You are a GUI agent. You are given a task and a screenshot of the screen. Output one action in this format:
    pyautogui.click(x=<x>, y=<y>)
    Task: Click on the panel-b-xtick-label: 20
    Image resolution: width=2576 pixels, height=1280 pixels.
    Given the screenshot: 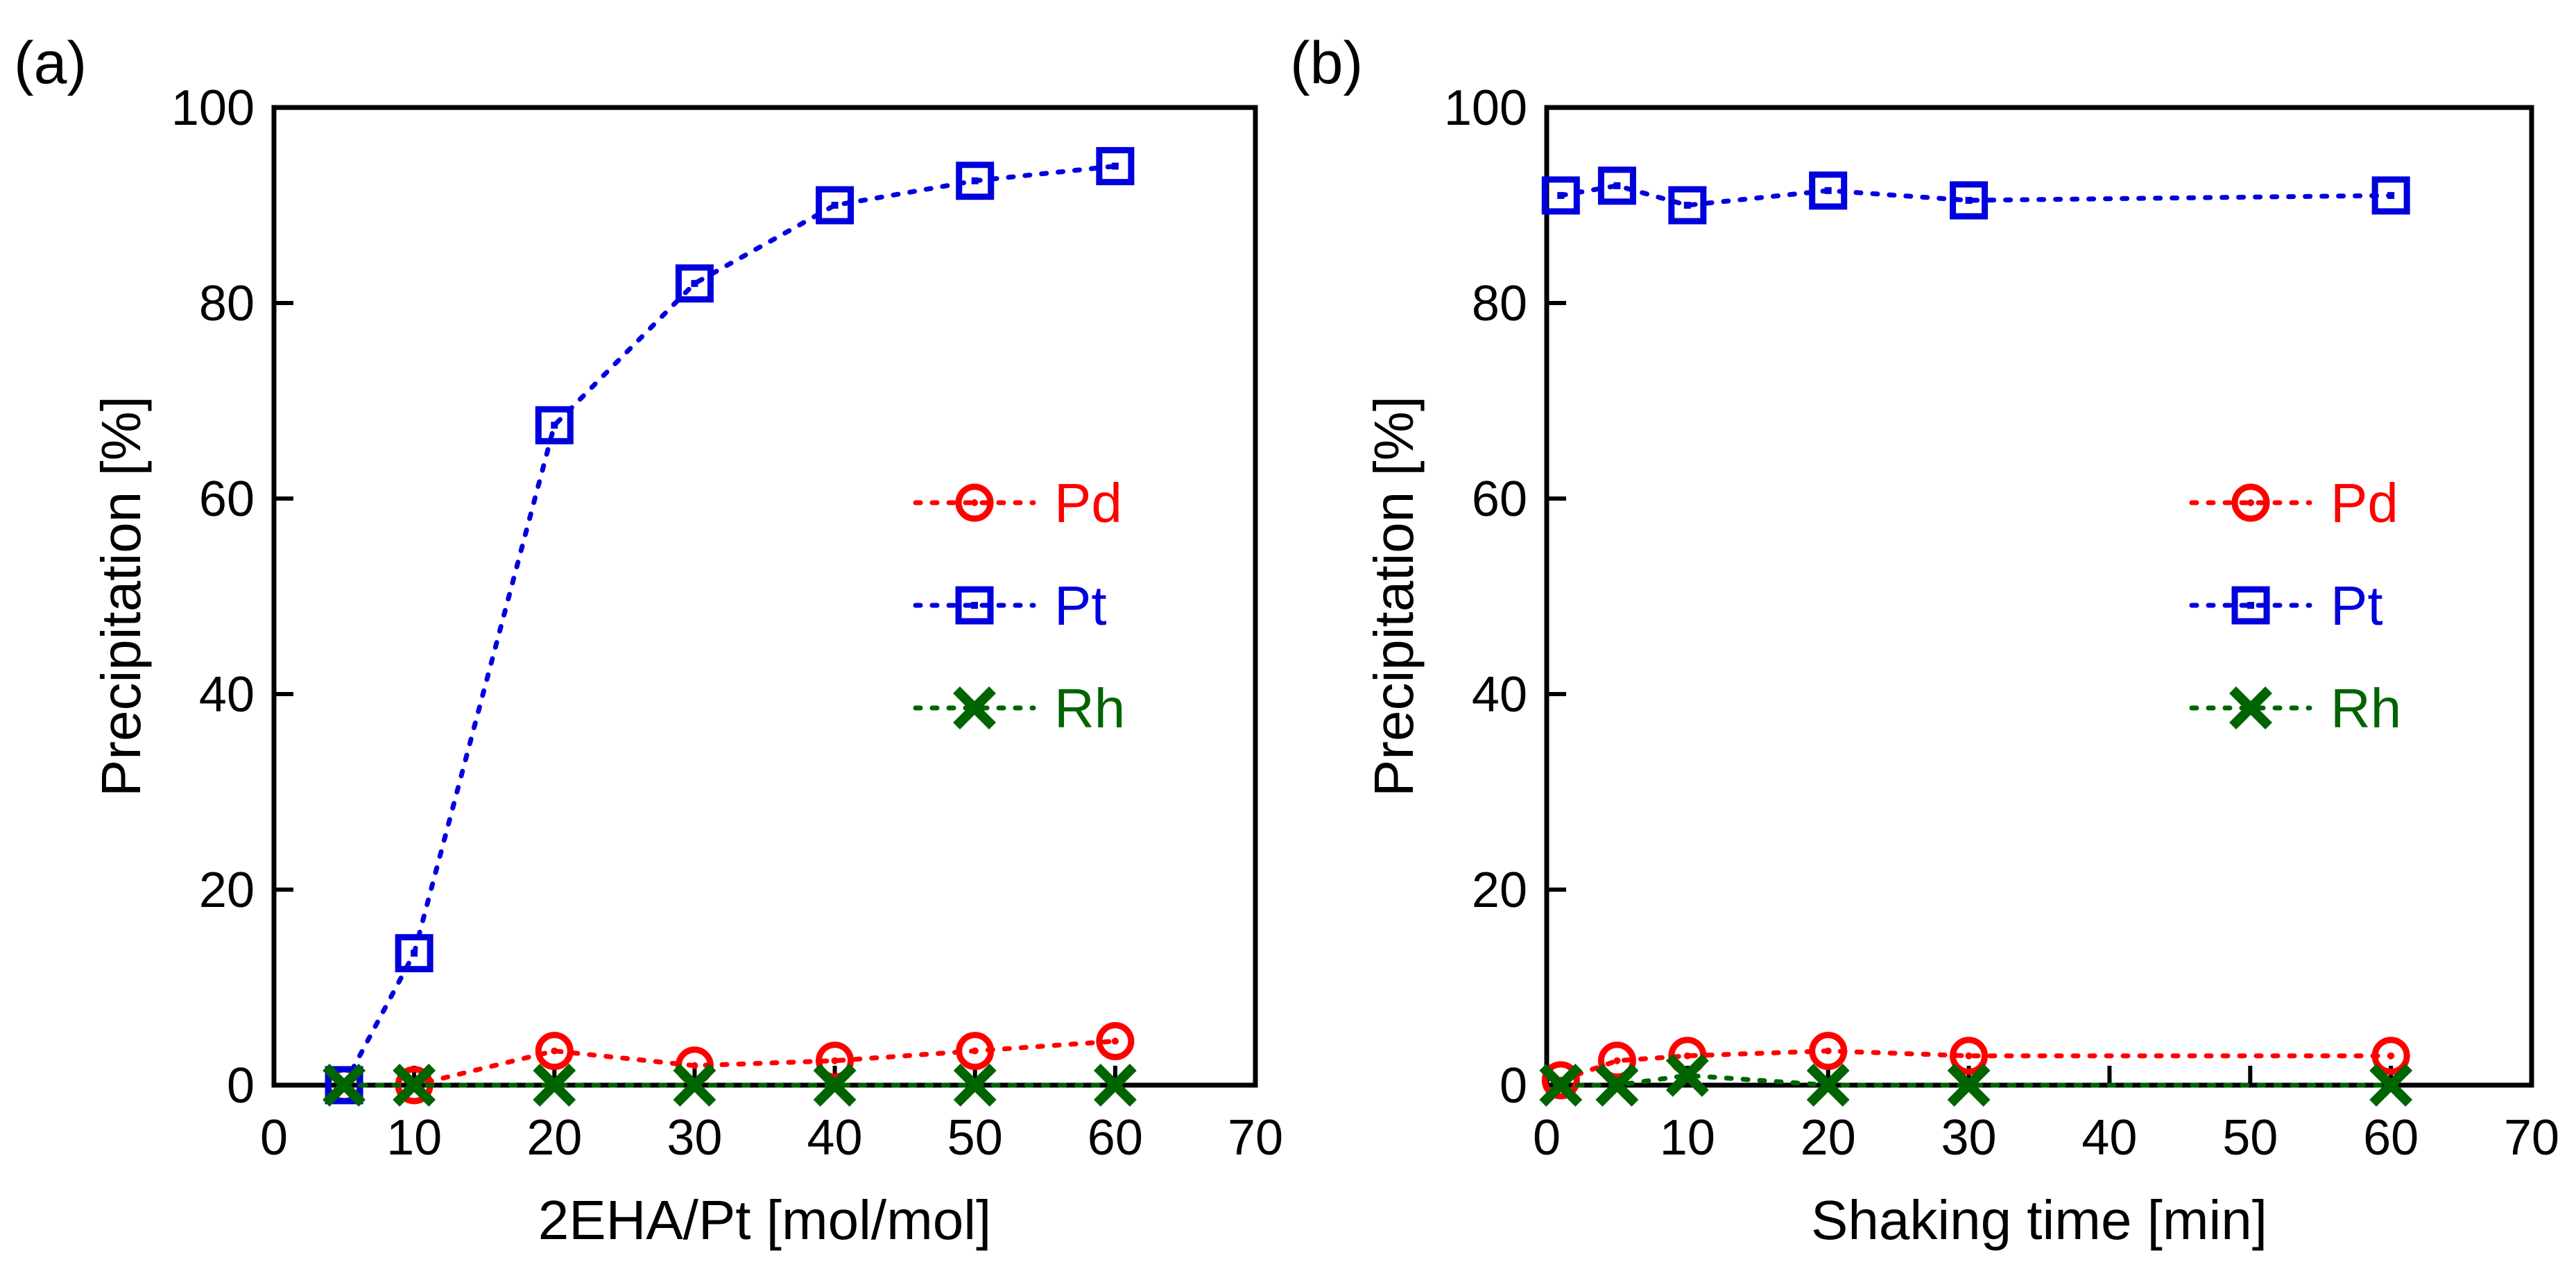 What is the action you would take?
    pyautogui.click(x=1828, y=1138)
    